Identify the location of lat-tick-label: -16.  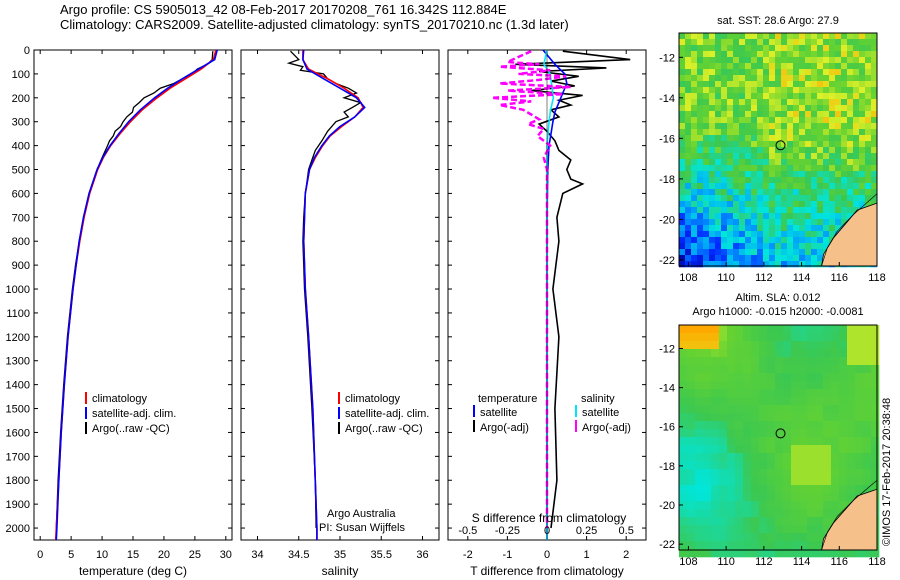
(667, 428).